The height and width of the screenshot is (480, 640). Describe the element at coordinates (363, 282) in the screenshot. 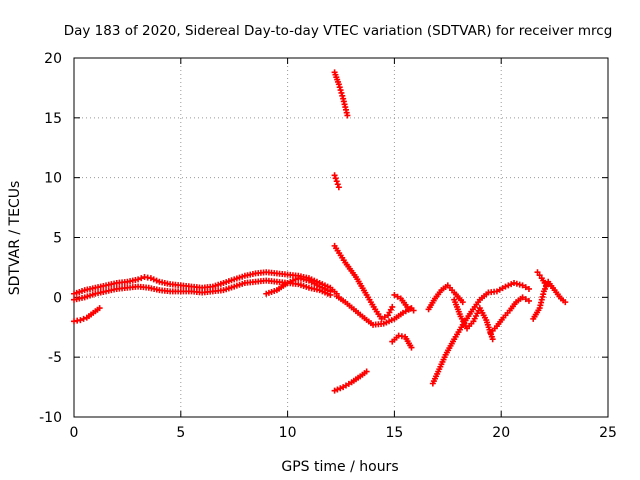

I see `series-sat-G` at that location.